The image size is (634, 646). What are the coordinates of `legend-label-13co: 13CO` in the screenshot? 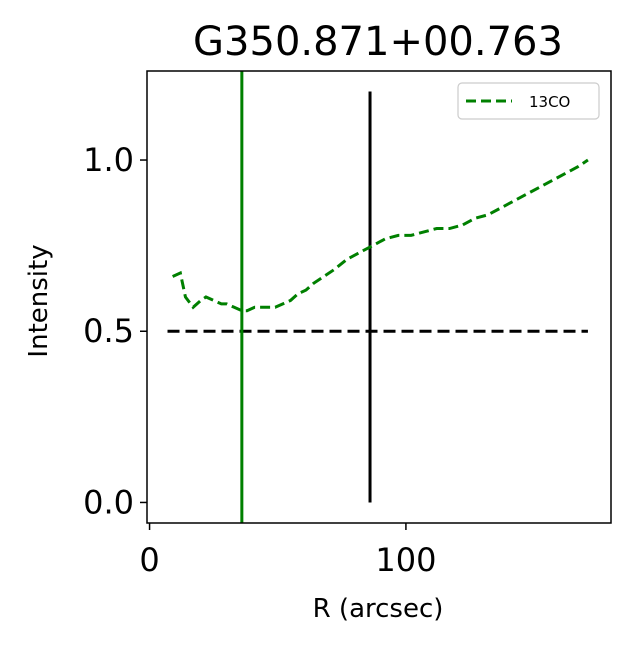 It's located at (549, 102).